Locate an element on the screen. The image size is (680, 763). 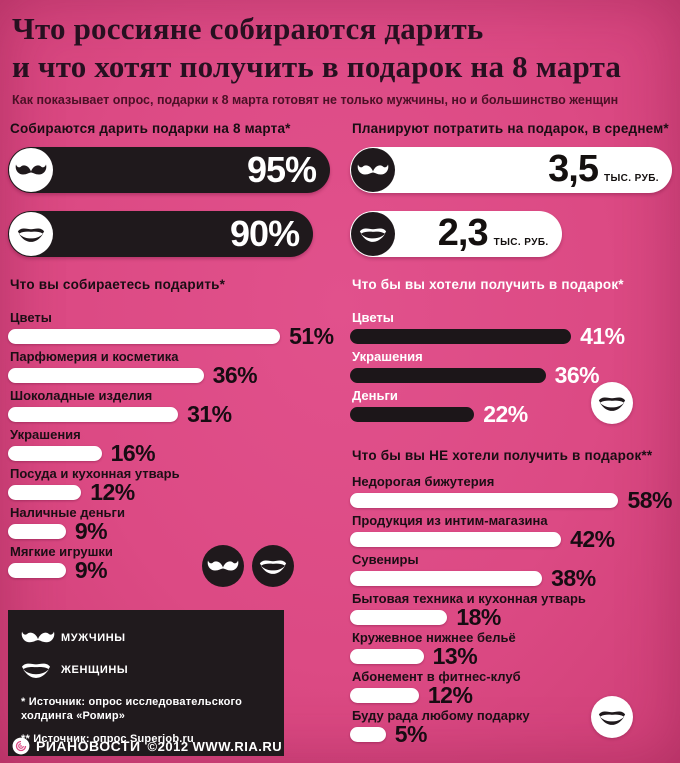
section-header-will-give: Что вы собираетесь подарить* is located at coordinates (118, 284).